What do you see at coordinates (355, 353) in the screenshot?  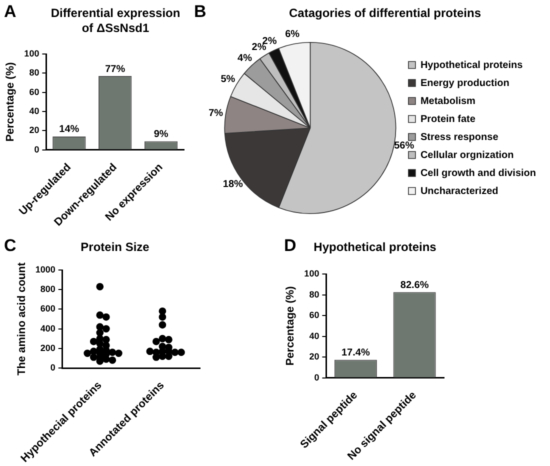 I see `data-label: 17.4%` at bounding box center [355, 353].